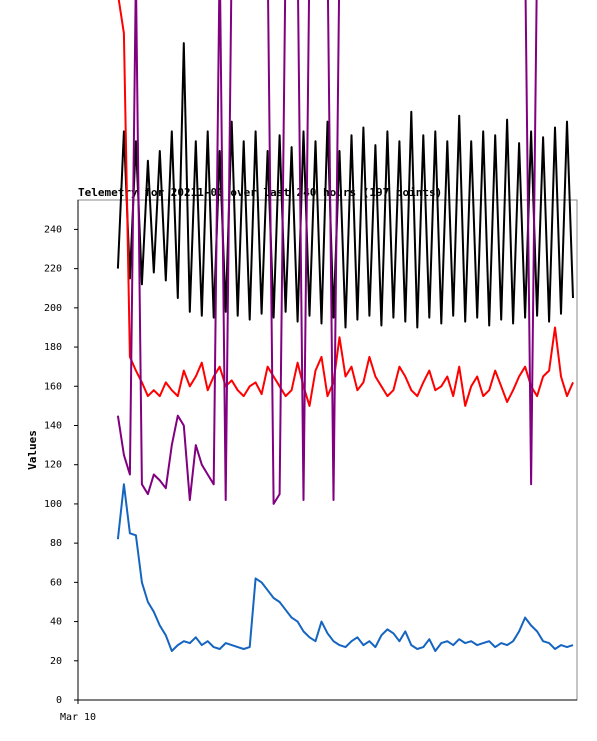 The width and height of the screenshot is (597, 741). Describe the element at coordinates (53, 347) in the screenshot. I see `y-tick-label: 180` at that location.